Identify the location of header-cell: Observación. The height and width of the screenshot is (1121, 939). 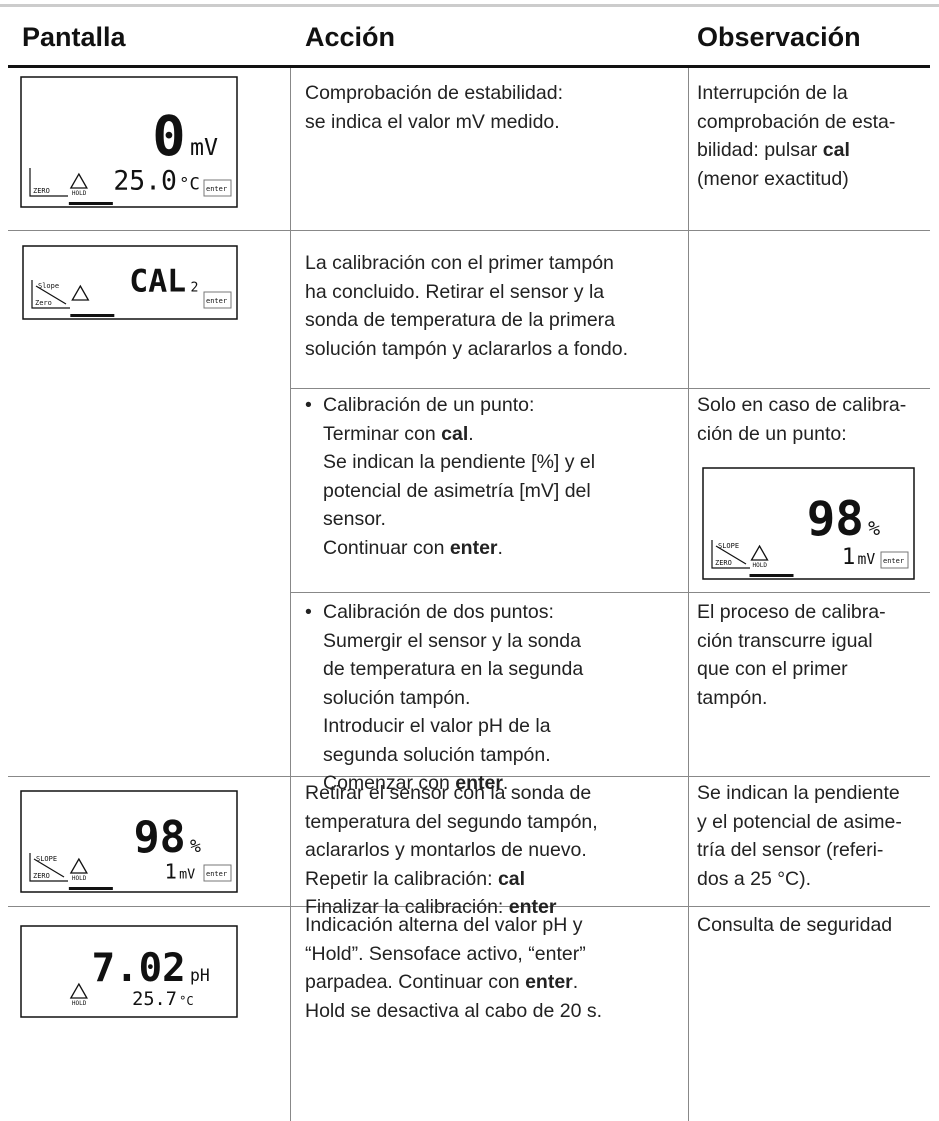
(779, 37).